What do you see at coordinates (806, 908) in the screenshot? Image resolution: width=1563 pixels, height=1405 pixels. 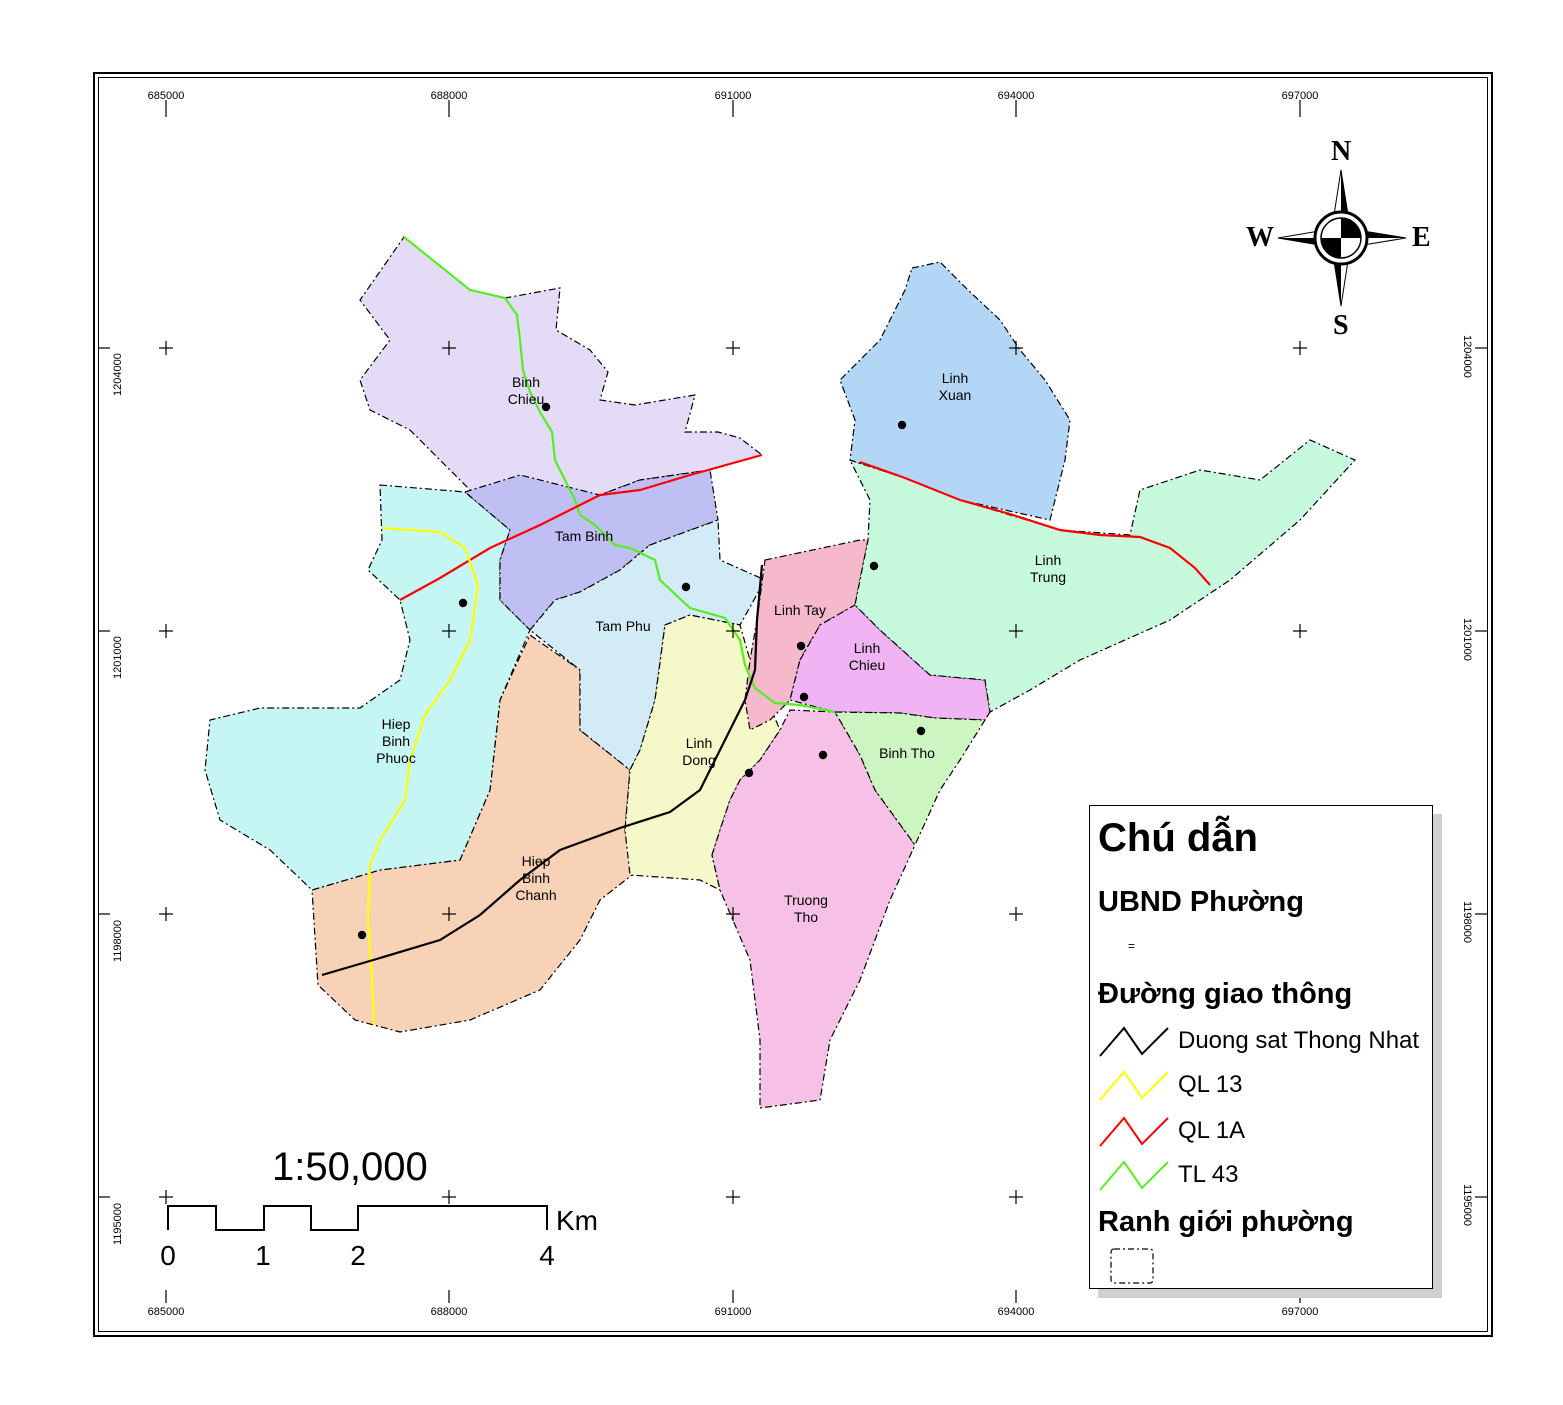 I see `ward-label-truong-tho: Truong Tho` at bounding box center [806, 908].